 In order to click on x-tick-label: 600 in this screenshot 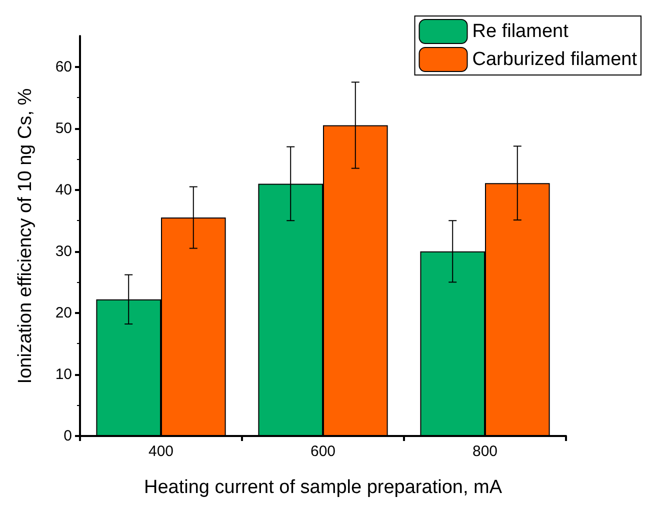, I will do `click(323, 451)`.